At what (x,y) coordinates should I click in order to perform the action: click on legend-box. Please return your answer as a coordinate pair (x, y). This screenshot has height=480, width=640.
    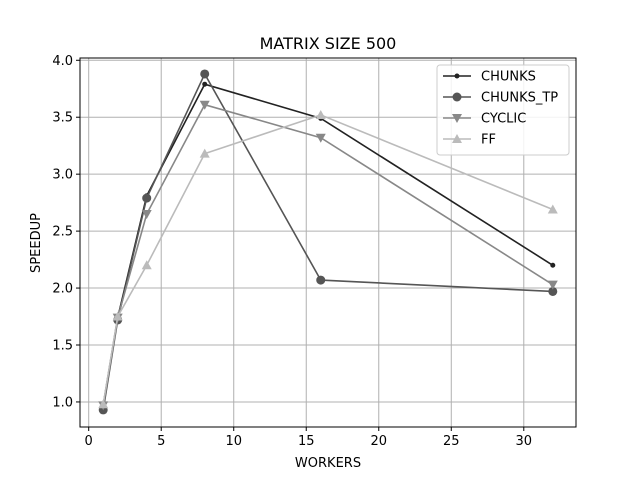
    Looking at the image, I should click on (503, 110).